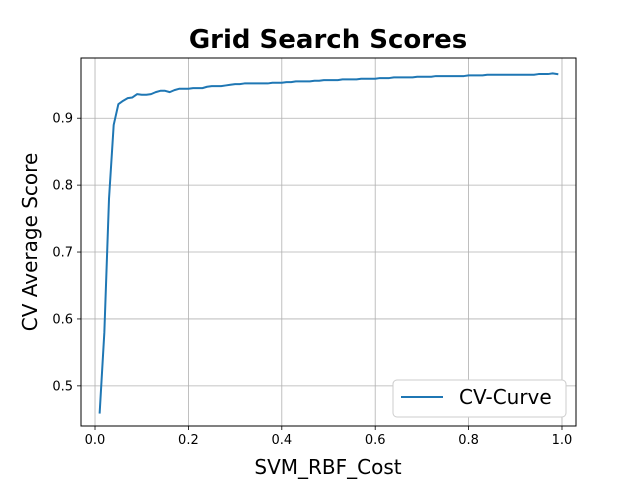 The width and height of the screenshot is (640, 480). Describe the element at coordinates (62, 253) in the screenshot. I see `y-tick-label: 0.7` at that location.